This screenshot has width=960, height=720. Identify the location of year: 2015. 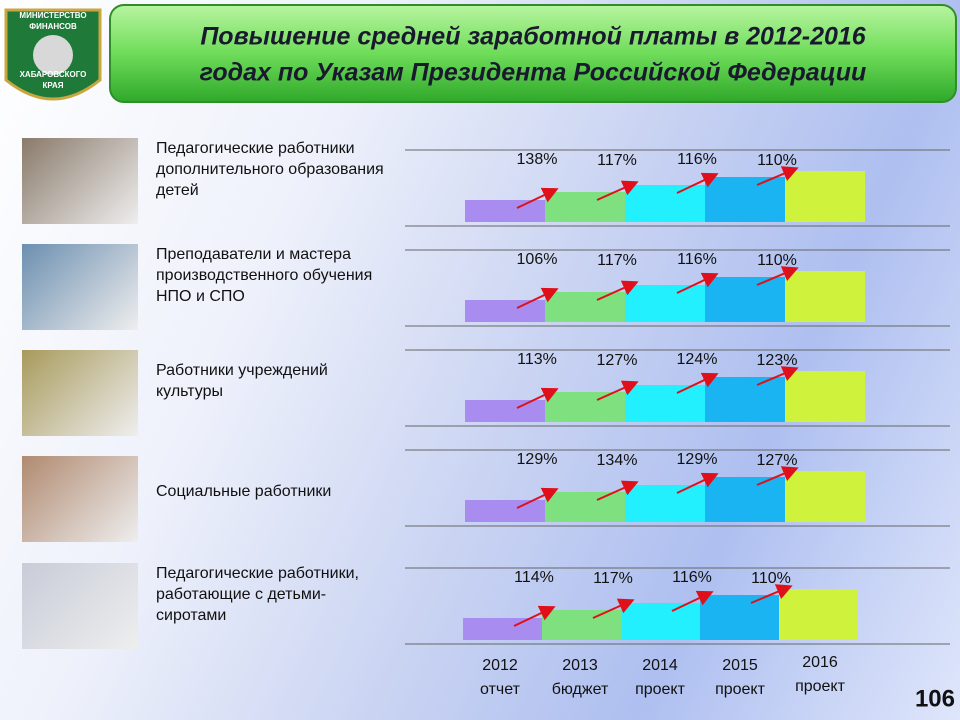
(740, 665).